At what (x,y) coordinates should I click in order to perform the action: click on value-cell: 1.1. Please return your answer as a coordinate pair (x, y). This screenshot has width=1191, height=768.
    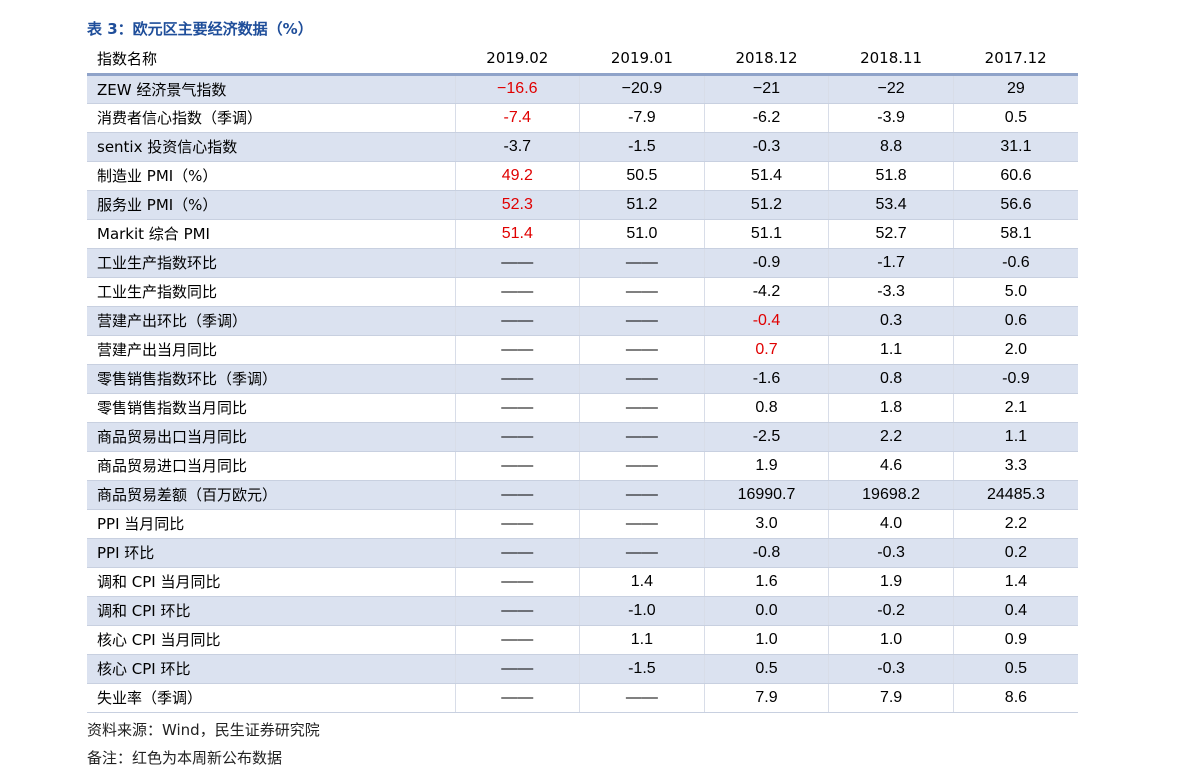
    Looking at the image, I should click on (642, 640).